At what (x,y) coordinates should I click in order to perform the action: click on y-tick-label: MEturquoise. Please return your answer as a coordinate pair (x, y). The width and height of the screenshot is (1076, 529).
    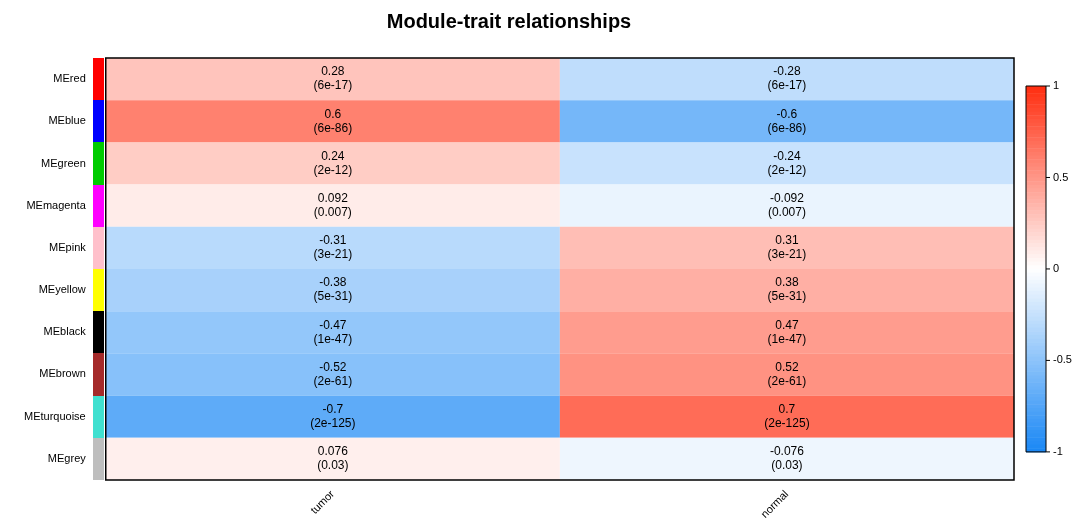
    Looking at the image, I should click on (54, 415).